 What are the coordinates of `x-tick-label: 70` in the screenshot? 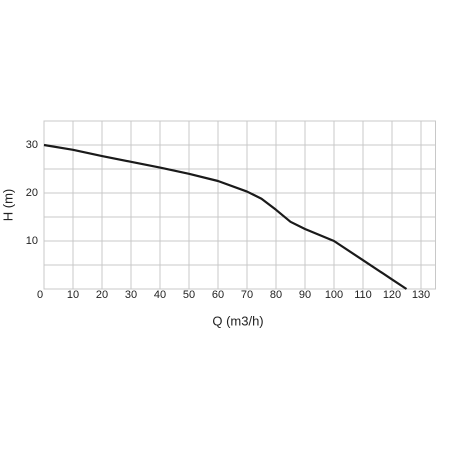 It's located at (247, 295).